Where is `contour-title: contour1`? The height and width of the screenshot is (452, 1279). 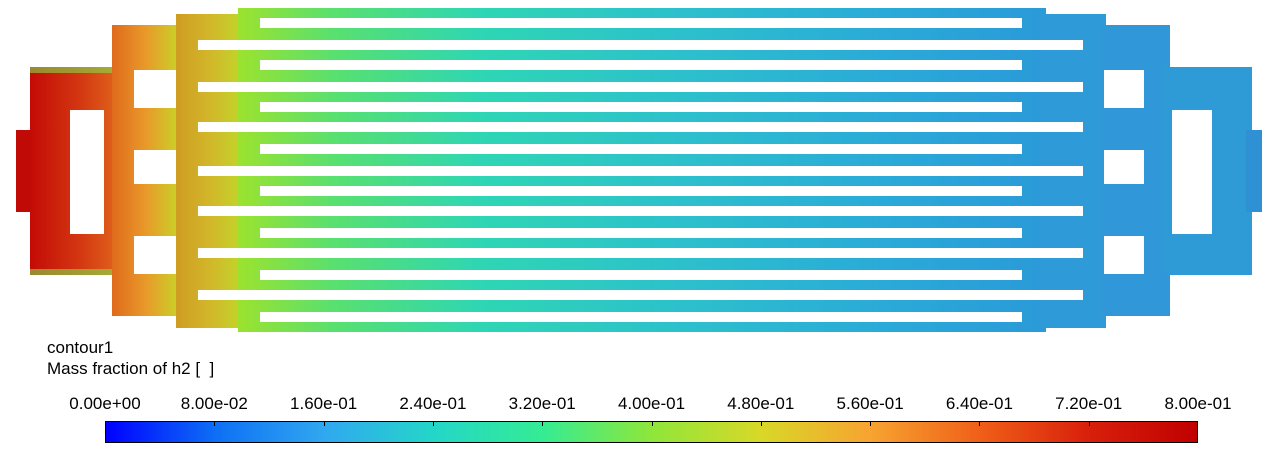
contour-title: contour1 is located at coordinates (80, 347).